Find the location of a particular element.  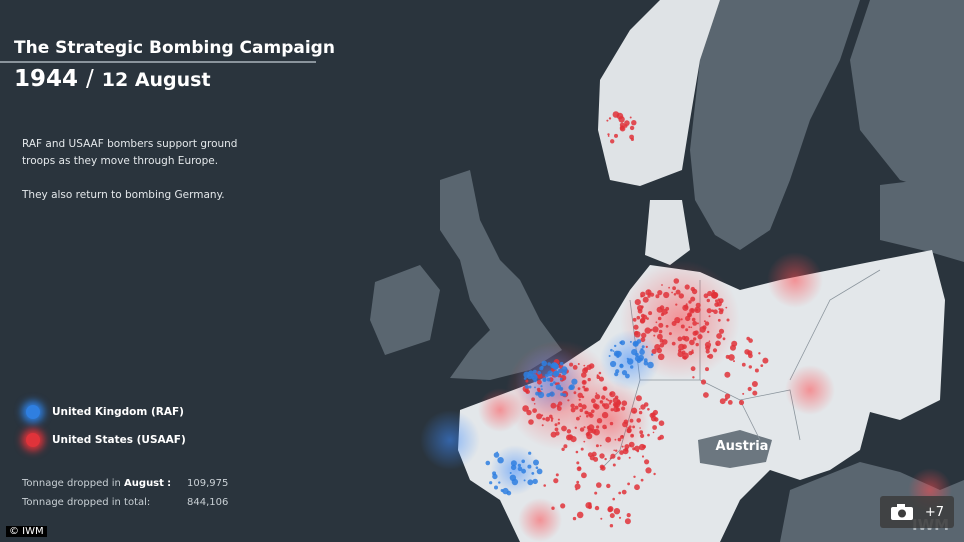

glow is located at coordinates (500, 410).